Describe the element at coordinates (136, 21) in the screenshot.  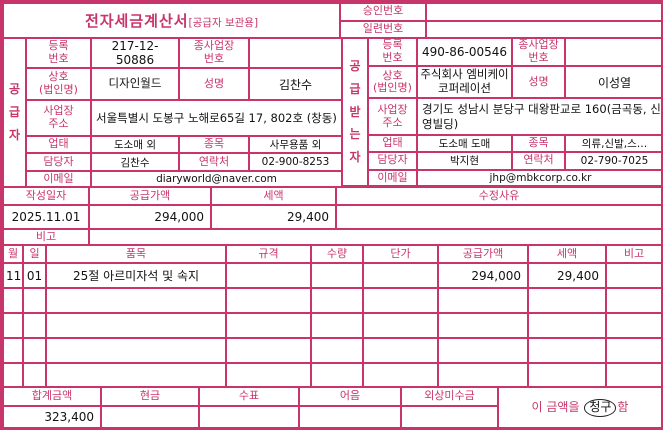
I see `invoice-title: 전자세금계산서` at that location.